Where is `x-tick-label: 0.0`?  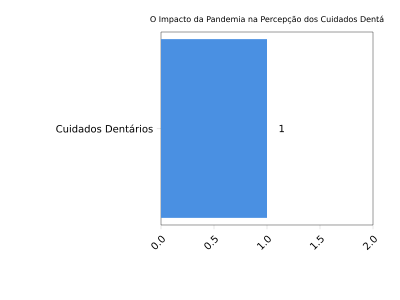
x-tick-label: 0.0 is located at coordinates (158, 243).